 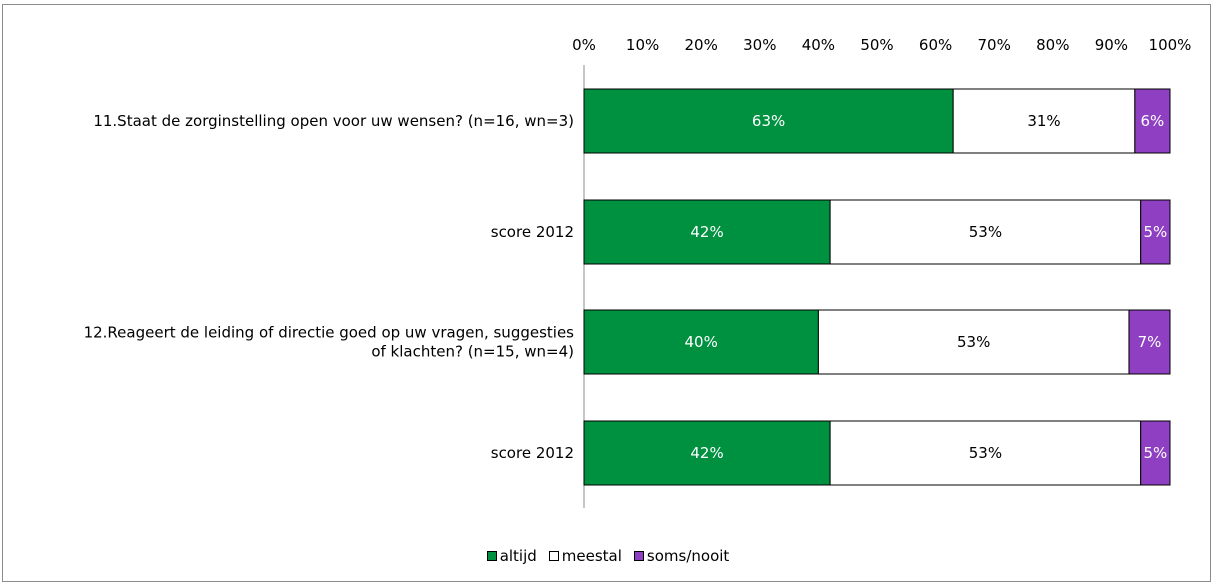 What do you see at coordinates (591, 556) in the screenshot?
I see `legend-label: meestal` at bounding box center [591, 556].